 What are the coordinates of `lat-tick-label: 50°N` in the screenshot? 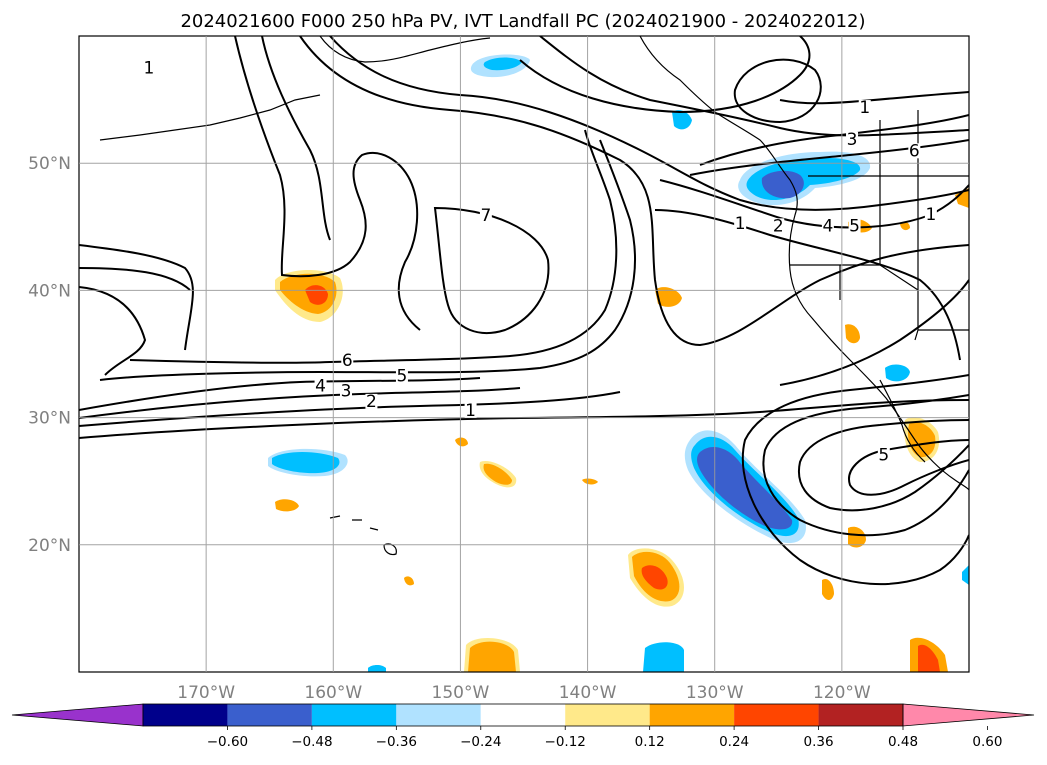 It's located at (49, 164).